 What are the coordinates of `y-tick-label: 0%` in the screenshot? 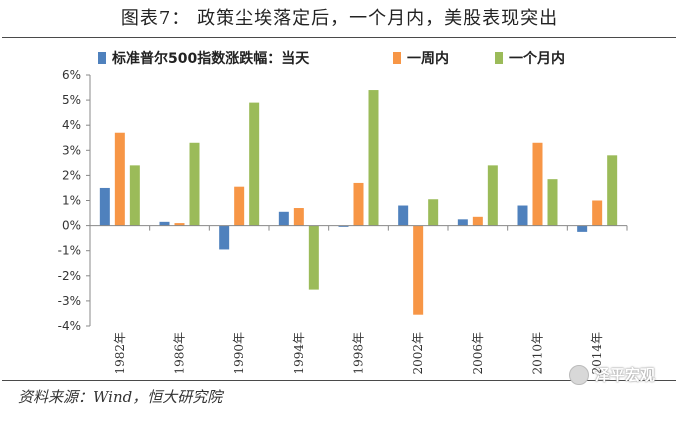 It's located at (71, 226).